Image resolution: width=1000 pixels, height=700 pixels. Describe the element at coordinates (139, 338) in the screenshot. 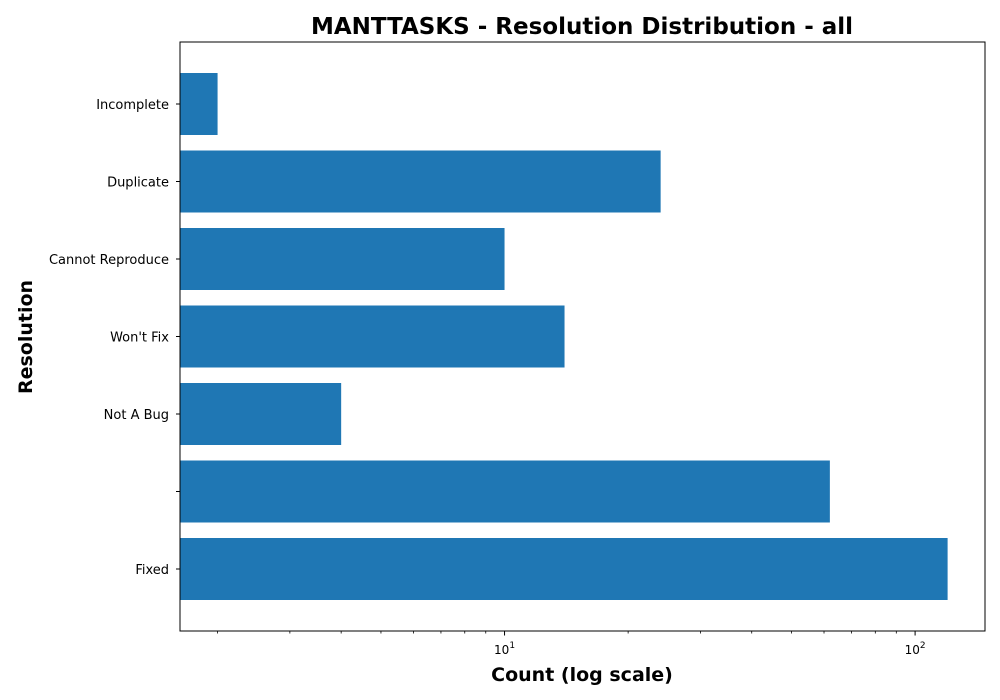

I see `y-tick-label: Won't Fix` at that location.